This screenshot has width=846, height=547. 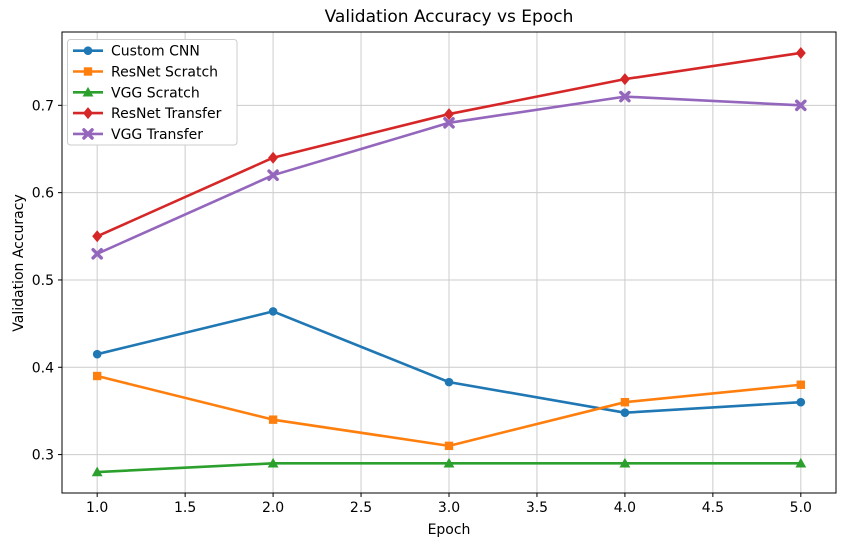 I want to click on x-tick-label: 2.5, so click(x=361, y=508).